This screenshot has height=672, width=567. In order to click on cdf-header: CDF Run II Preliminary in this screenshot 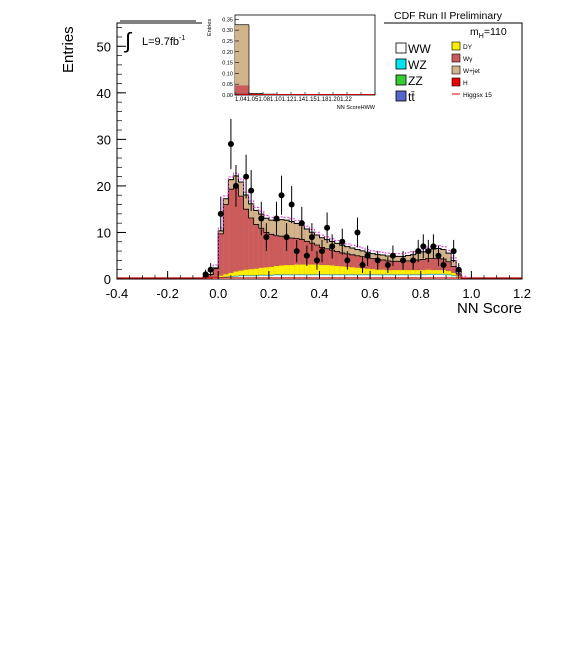, I will do `click(448, 16)`.